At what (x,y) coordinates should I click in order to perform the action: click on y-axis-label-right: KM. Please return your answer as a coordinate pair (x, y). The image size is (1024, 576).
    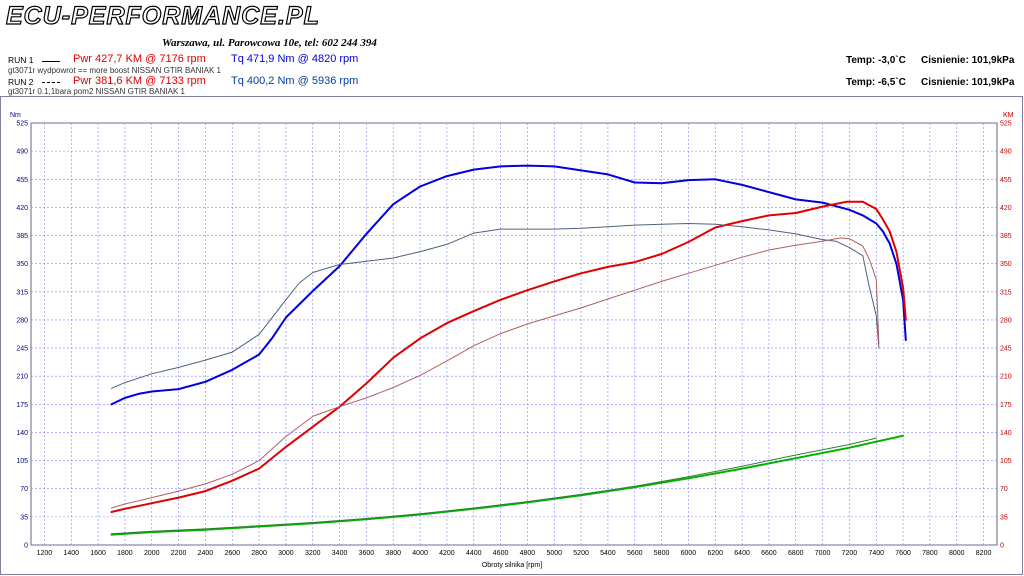
    Looking at the image, I should click on (1008, 115).